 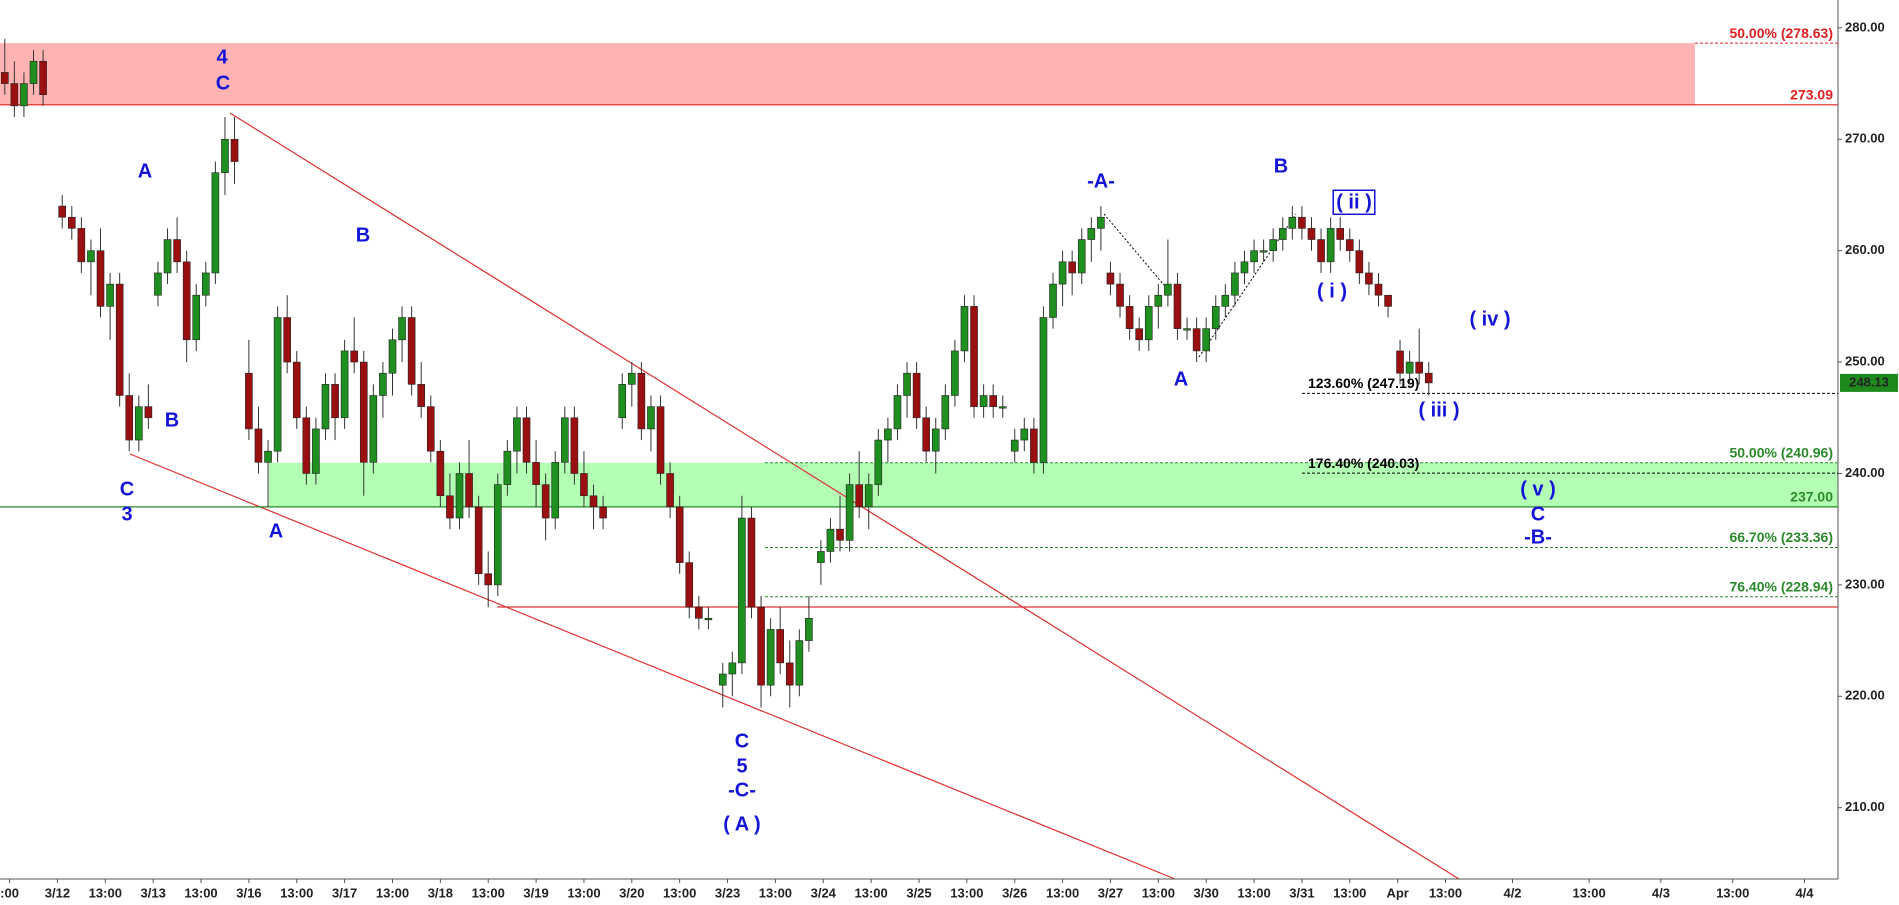 I want to click on y-tick-label: 270.00, so click(x=1865, y=138).